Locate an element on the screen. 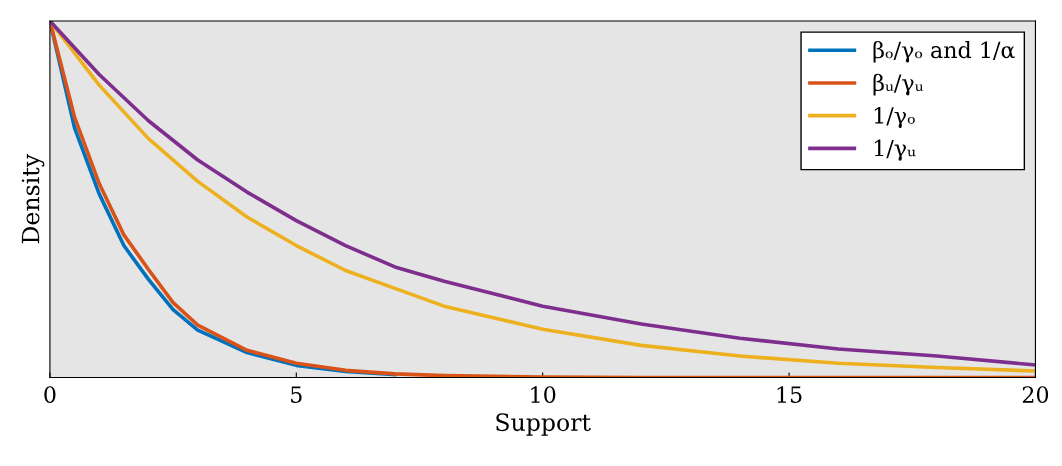  legend-label: βₒ/γₒ and 1/α is located at coordinates (944, 51).